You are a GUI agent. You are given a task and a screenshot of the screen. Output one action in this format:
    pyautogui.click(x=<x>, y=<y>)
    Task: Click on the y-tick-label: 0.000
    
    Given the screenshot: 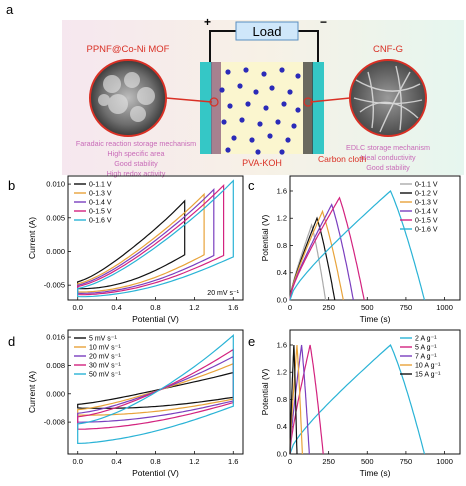 What is the action you would take?
    pyautogui.click(x=55, y=251)
    